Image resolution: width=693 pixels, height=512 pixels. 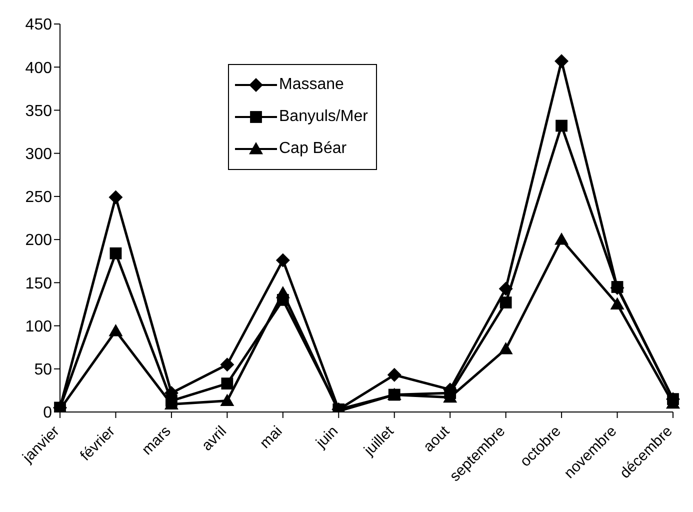 I want to click on x-tick-label: mai, so click(x=271, y=437).